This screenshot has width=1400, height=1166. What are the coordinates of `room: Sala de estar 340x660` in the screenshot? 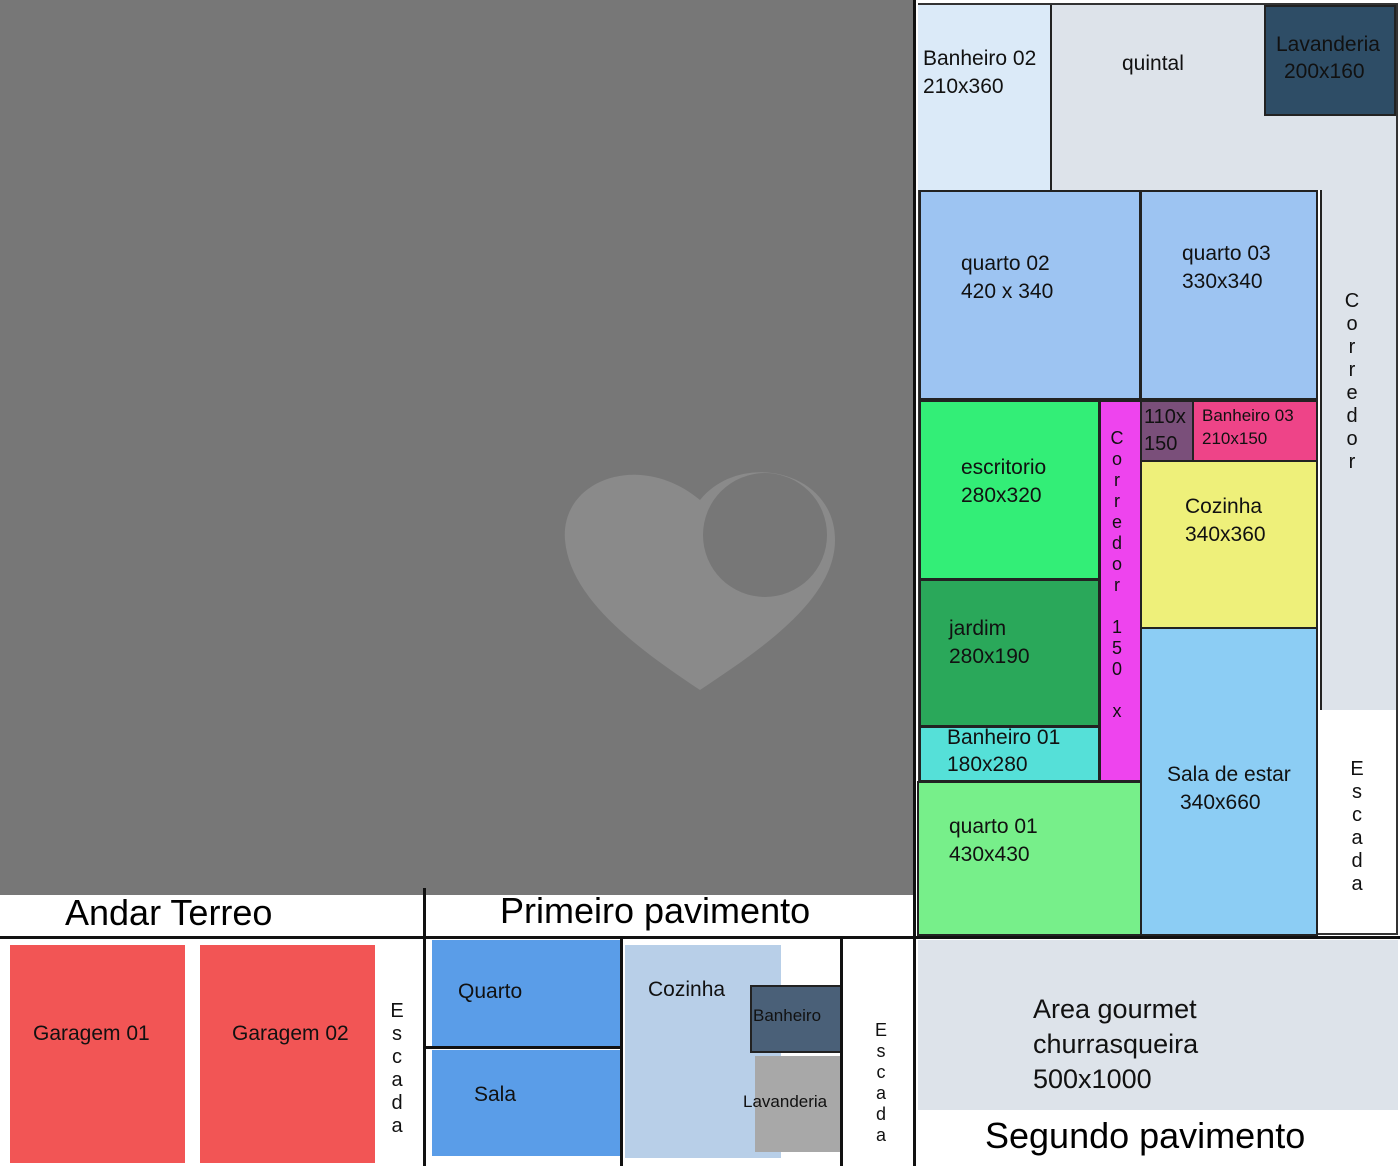 It's located at (1229, 781).